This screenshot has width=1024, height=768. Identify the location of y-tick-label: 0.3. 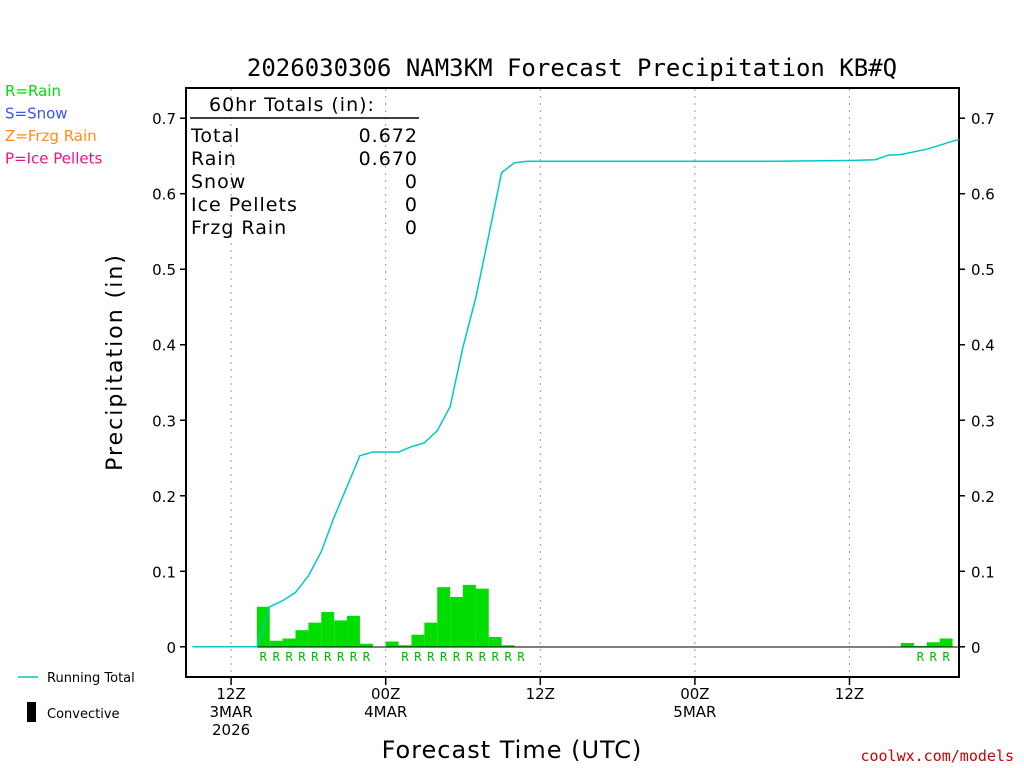
(164, 421).